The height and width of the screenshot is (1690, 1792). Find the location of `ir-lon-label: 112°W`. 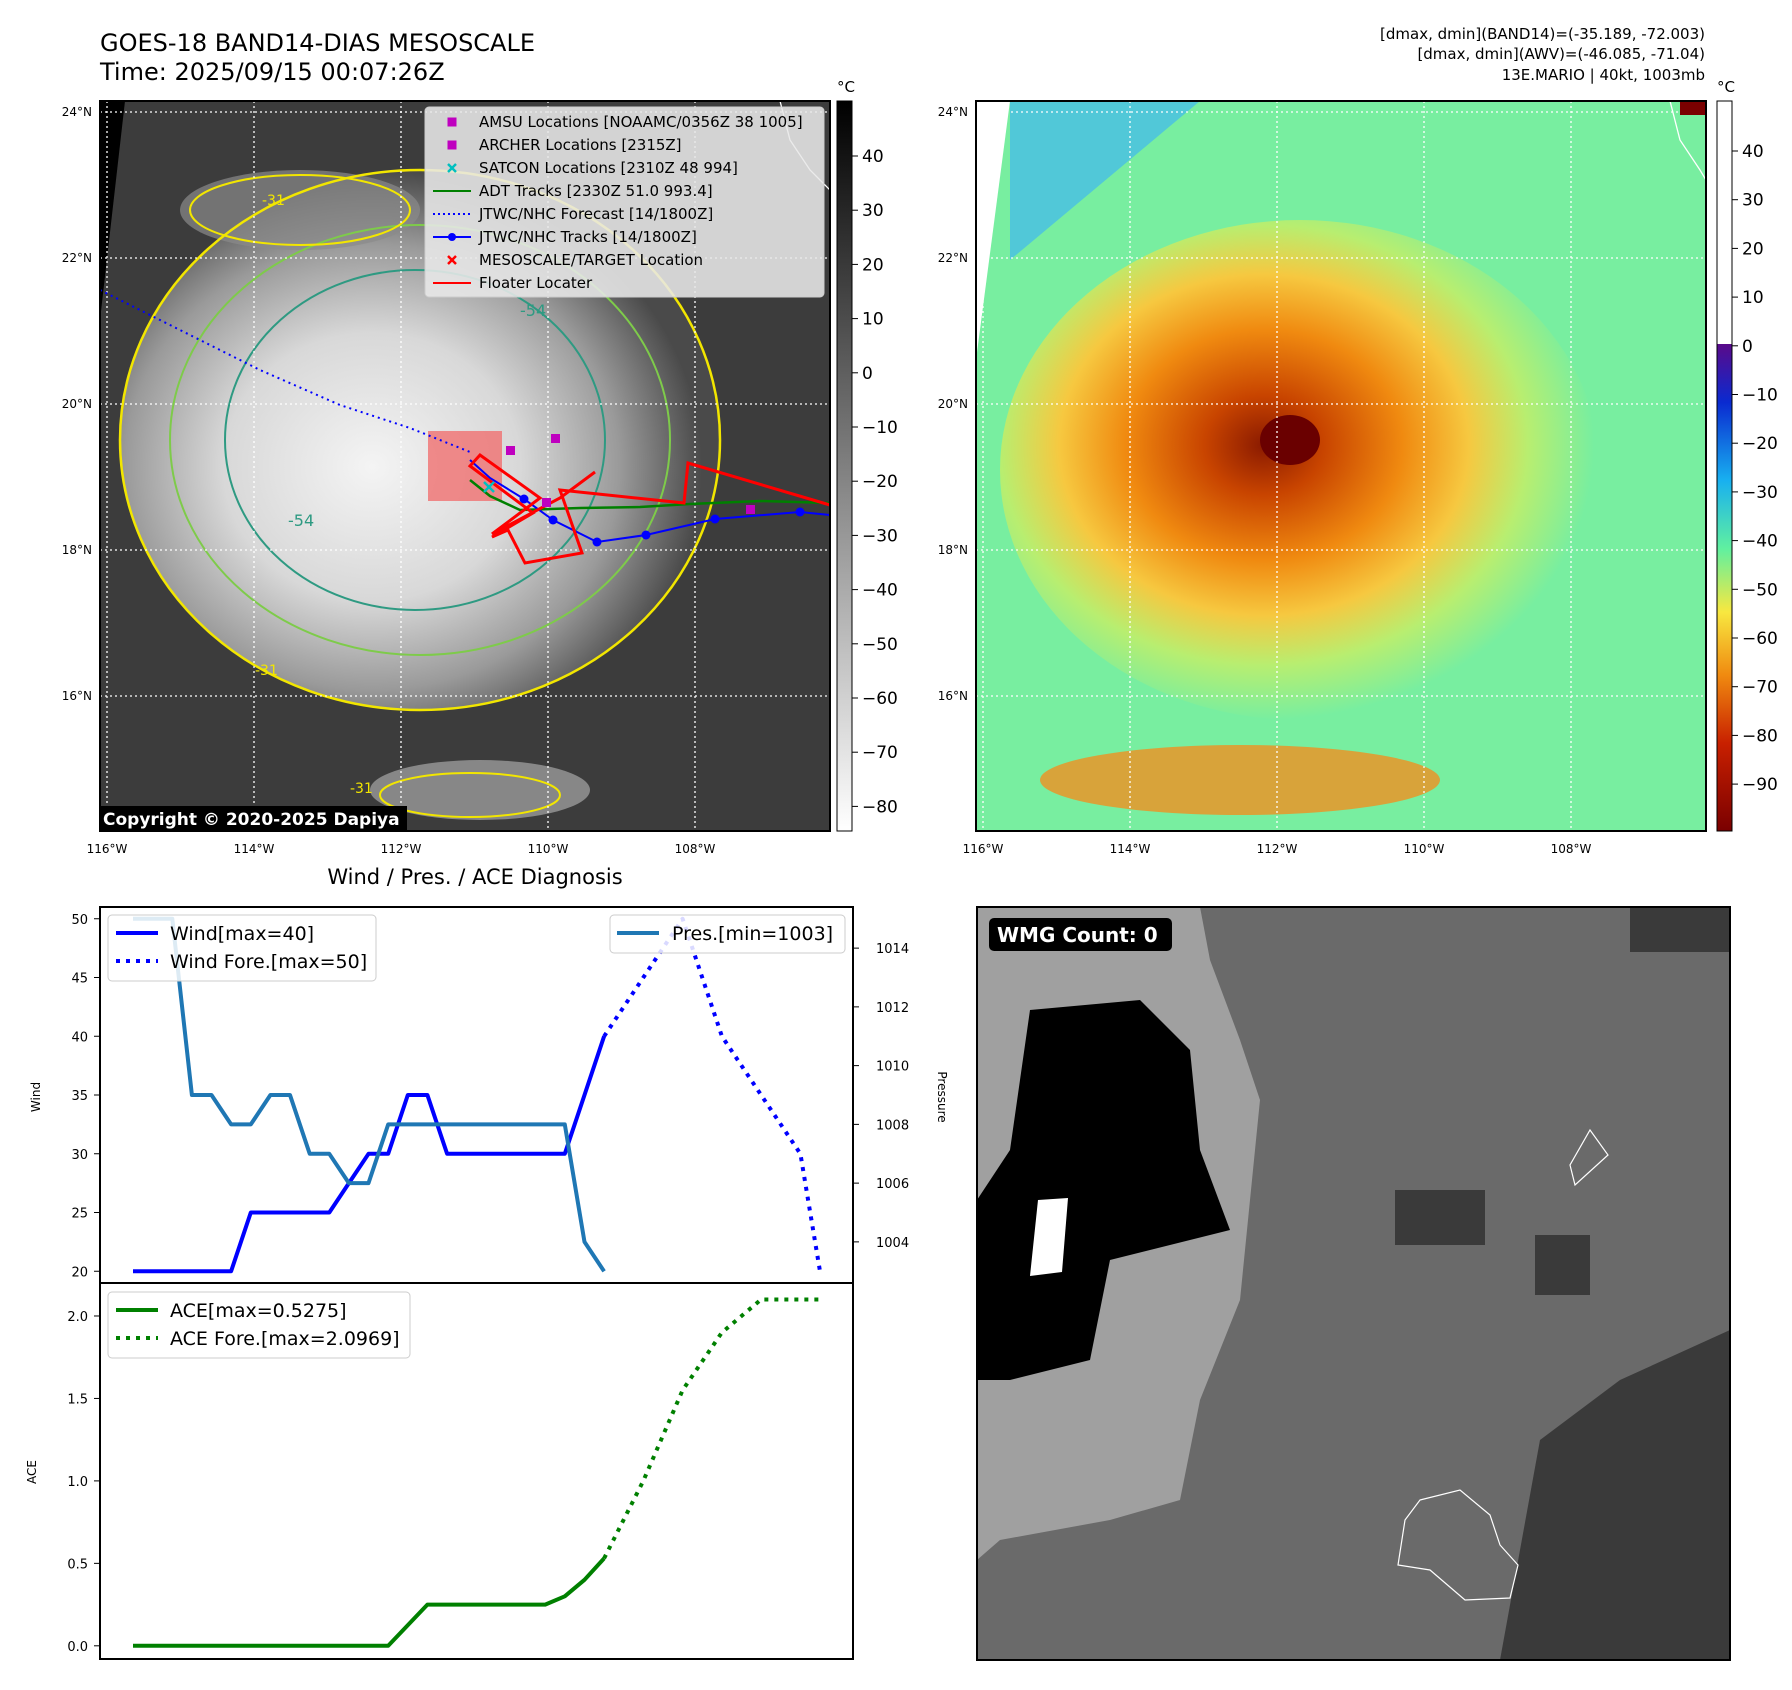

ir-lon-label: 112°W is located at coordinates (401, 849).